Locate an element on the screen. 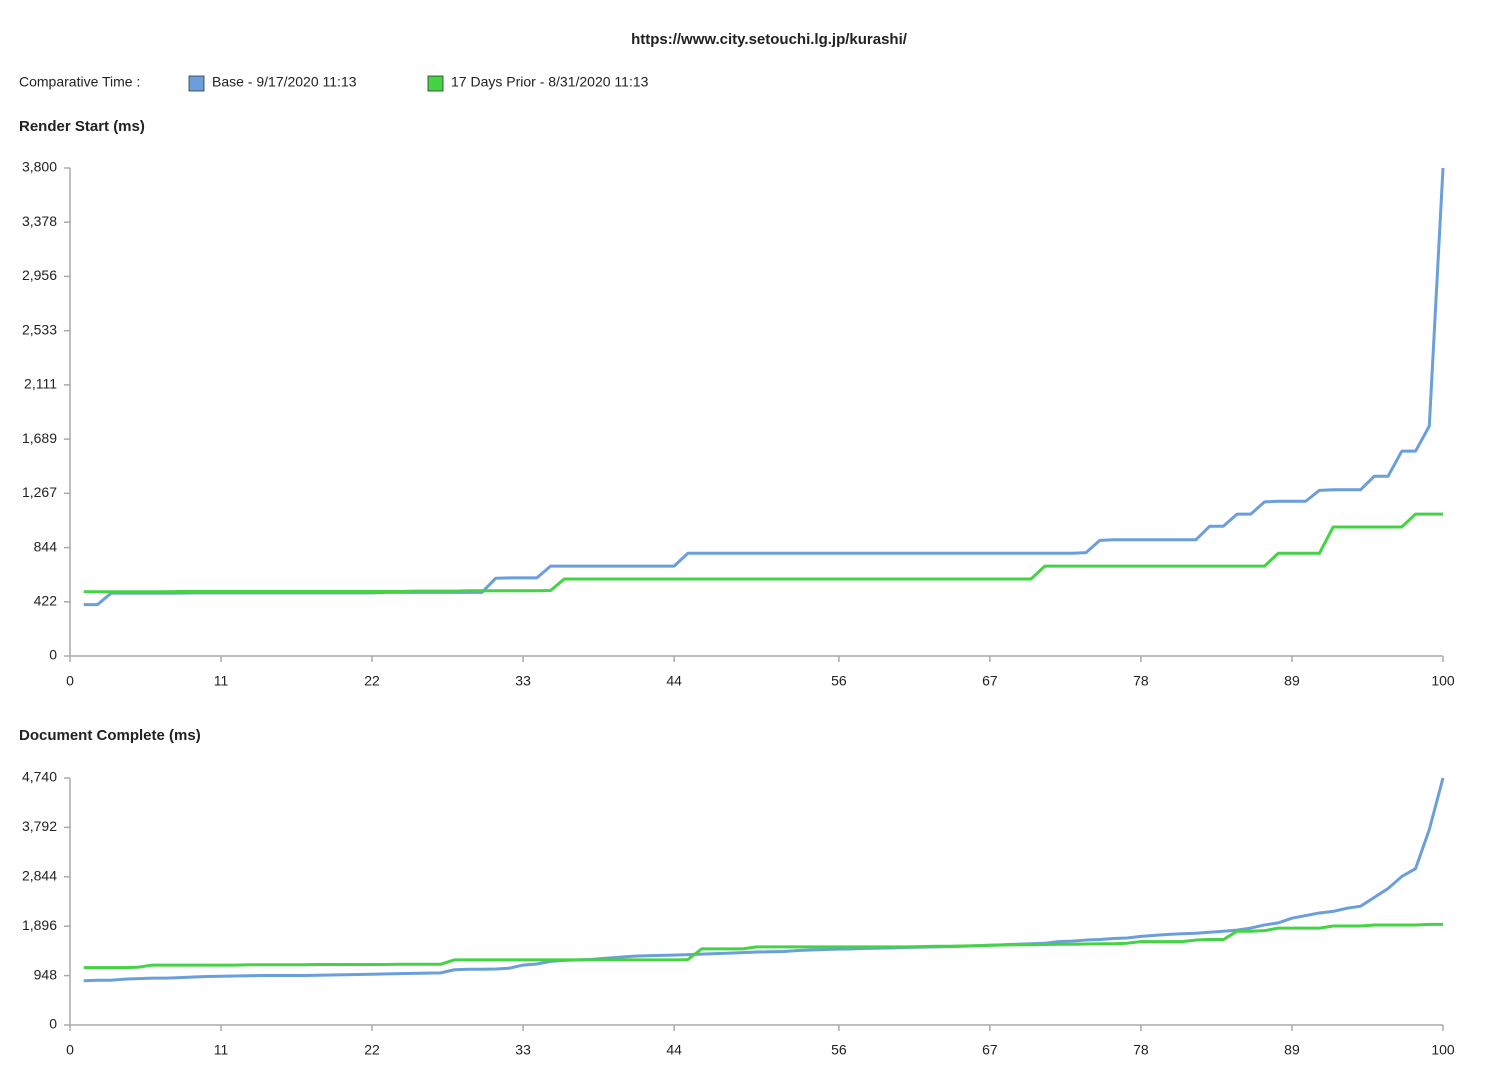 The width and height of the screenshot is (1489, 1083). y-tick-label: 1,267 is located at coordinates (39, 492).